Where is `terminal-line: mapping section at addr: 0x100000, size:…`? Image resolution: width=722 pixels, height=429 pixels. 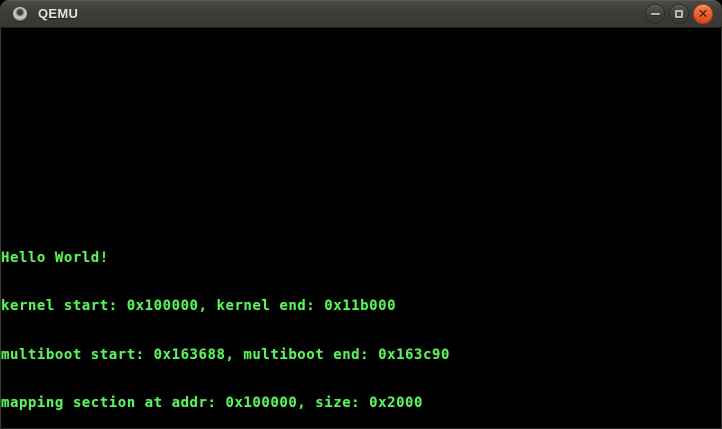 terminal-line: mapping section at addr: 0x100000, size:… is located at coordinates (212, 403).